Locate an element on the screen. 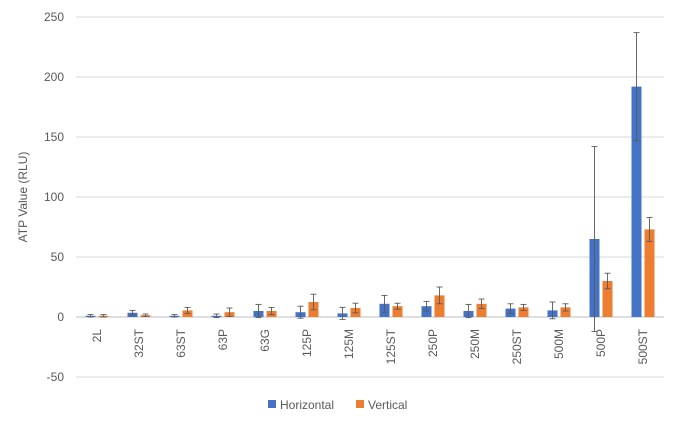  y-tick-label: 100 is located at coordinates (54, 197).